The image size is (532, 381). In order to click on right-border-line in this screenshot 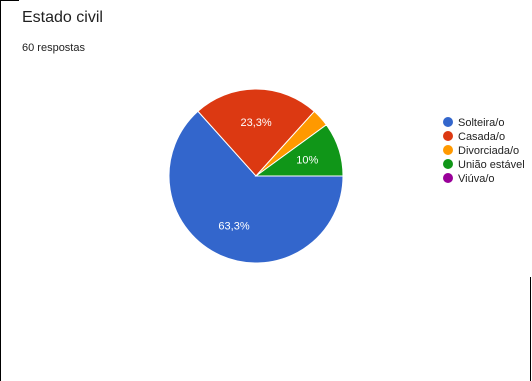, I will do `click(530, 329)`.